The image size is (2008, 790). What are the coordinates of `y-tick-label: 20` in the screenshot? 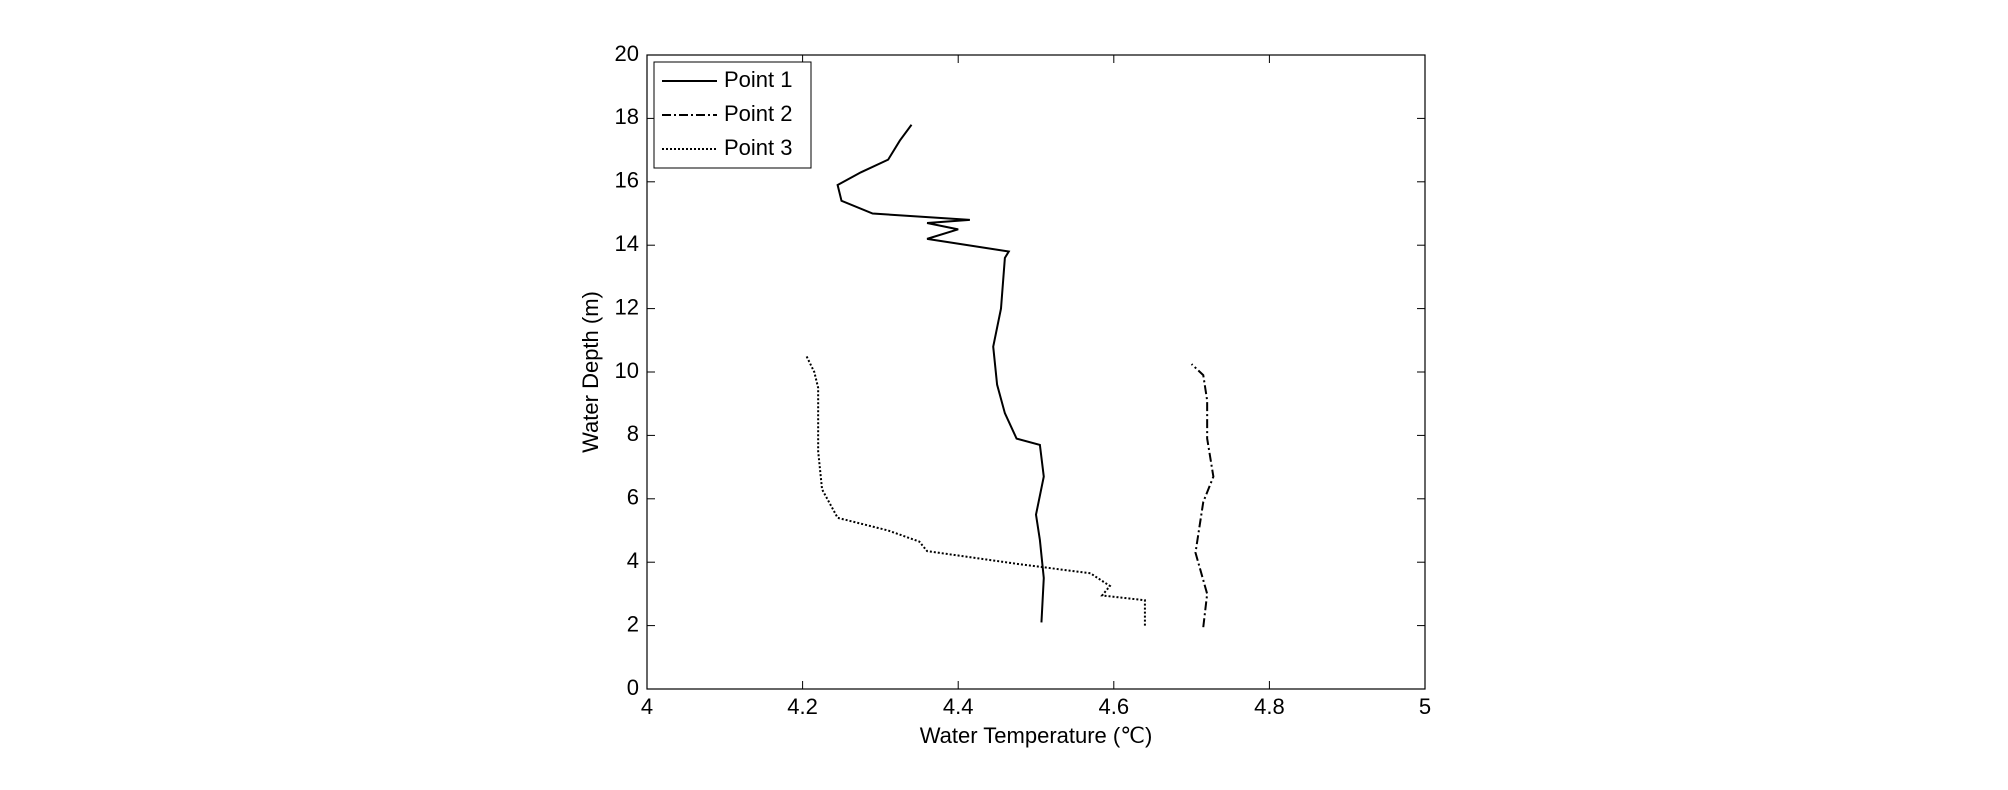 It's located at (627, 53).